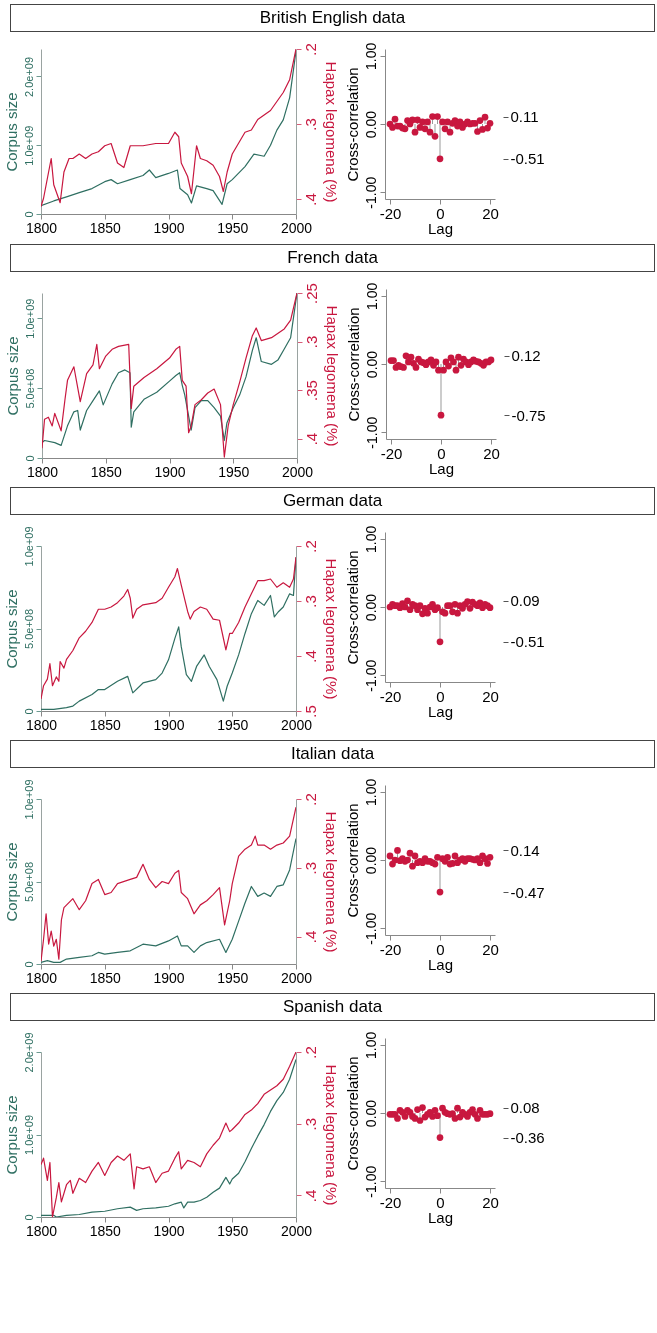  Describe the element at coordinates (310, 711) in the screenshot. I see `y2-tick-label: .5` at that location.